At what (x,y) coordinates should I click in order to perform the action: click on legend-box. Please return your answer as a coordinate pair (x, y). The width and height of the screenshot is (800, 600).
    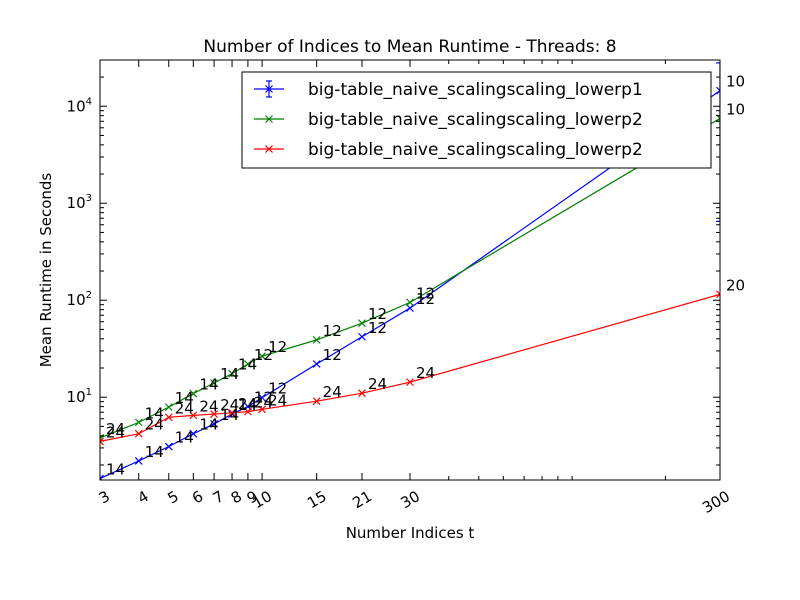
    Looking at the image, I should click on (476, 120).